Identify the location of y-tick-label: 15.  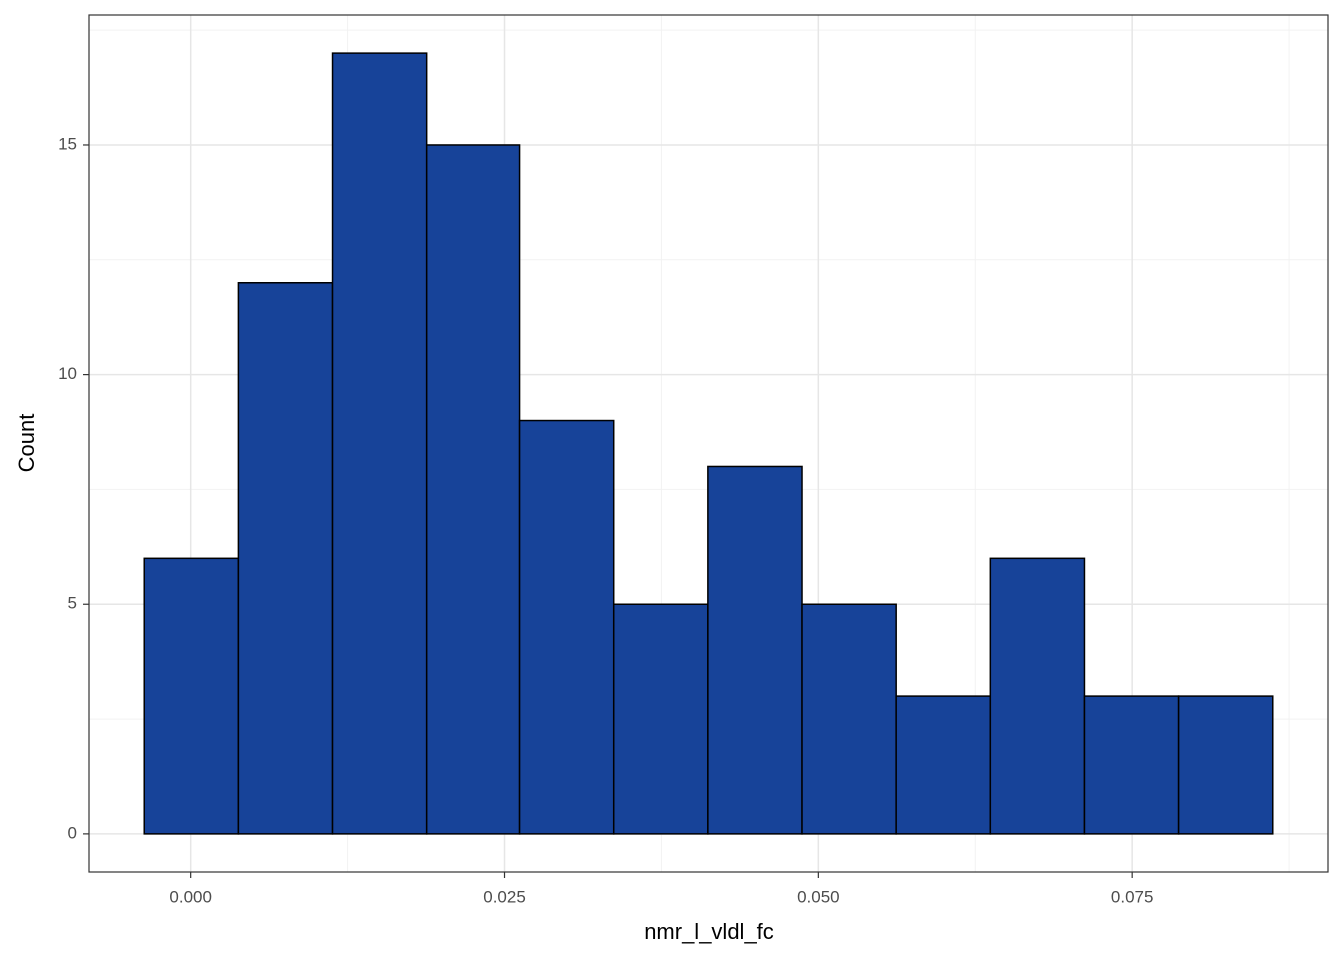
(67, 143).